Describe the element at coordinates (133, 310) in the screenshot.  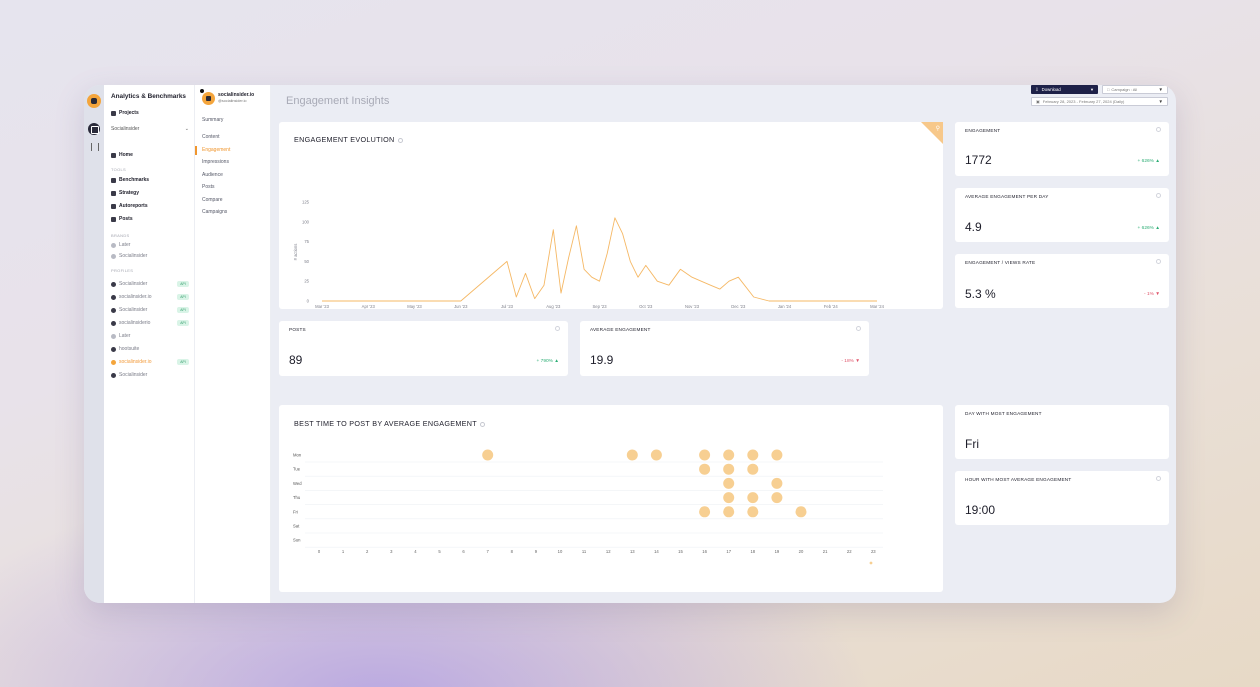
I see `profile-label: Socialinsider` at that location.